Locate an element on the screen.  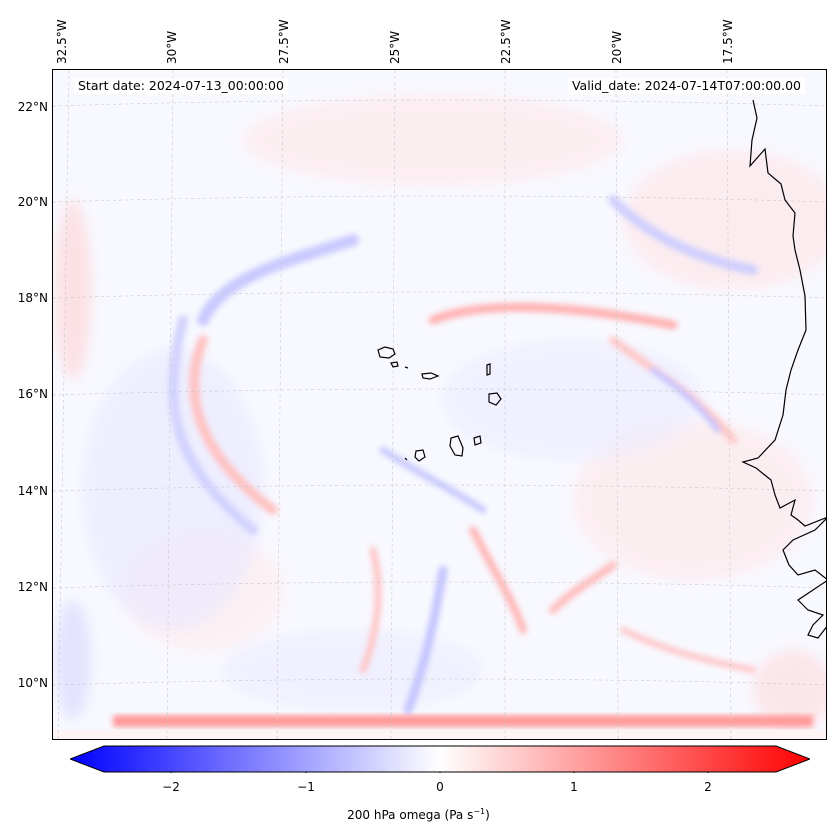
lon-label-17-5w: 17.5°W is located at coordinates (728, 41).